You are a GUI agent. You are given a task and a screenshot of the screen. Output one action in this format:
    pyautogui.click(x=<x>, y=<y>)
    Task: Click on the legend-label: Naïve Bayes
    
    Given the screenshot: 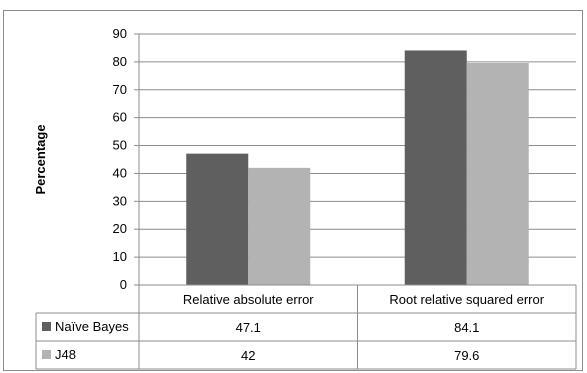 What is the action you would take?
    pyautogui.click(x=92, y=326)
    